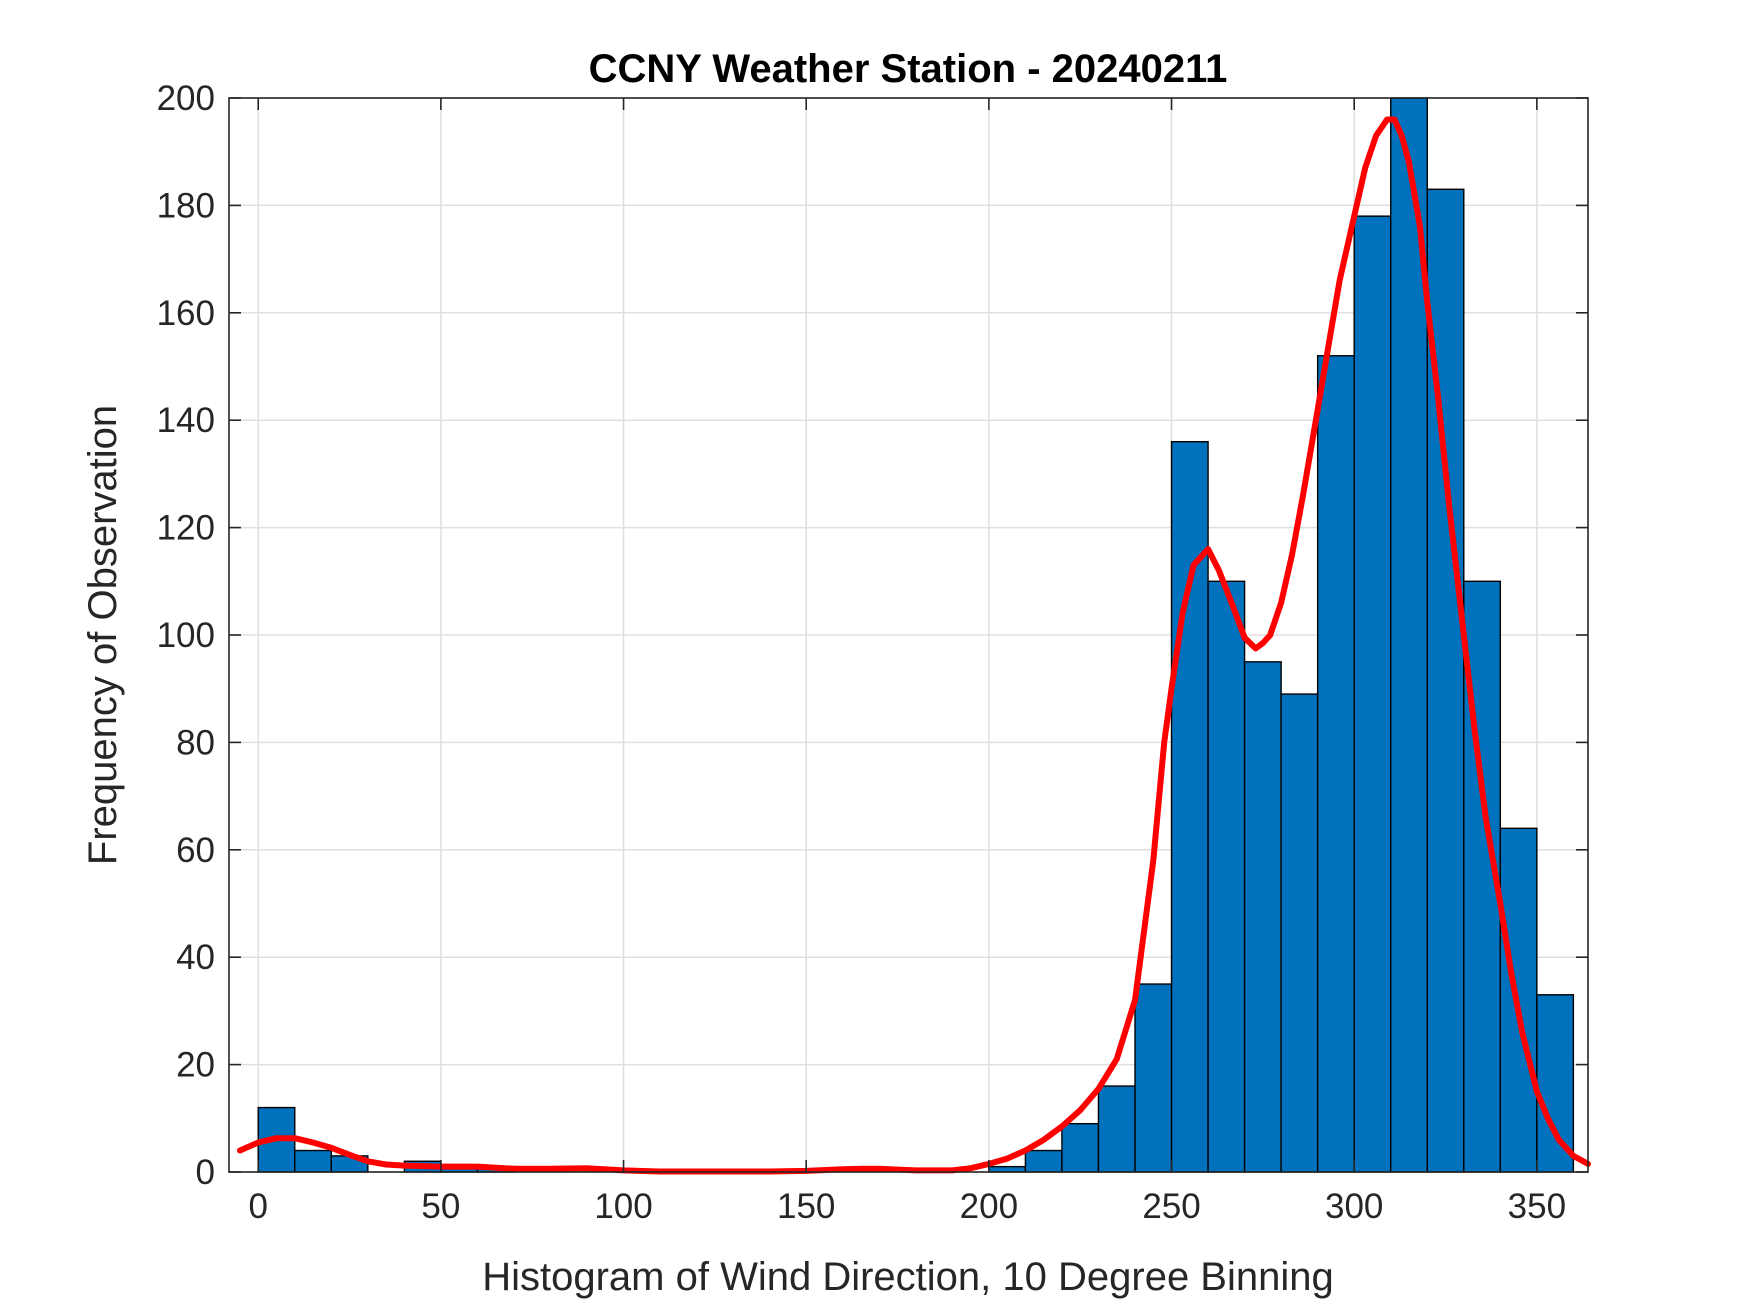 The height and width of the screenshot is (1313, 1750). Describe the element at coordinates (195, 957) in the screenshot. I see `y-tick-label-2: 40` at that location.